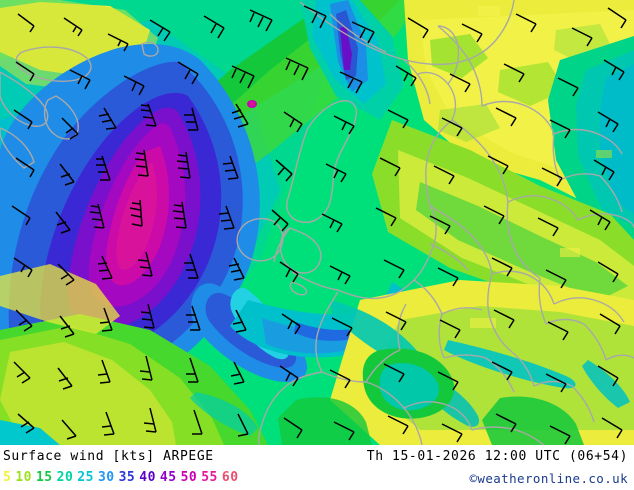 Image resolution: width=634 pixels, height=490 pixels. I want to click on forecast-timestamp: Th 15-01-2026 12:00 UTC (06+54), so click(497, 456).